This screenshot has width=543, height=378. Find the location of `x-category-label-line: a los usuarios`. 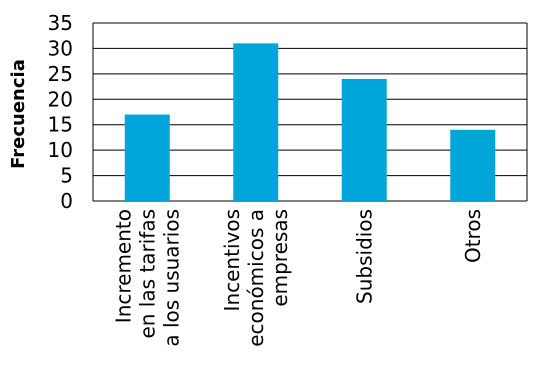

x-category-label-line: a los usuarios is located at coordinates (171, 278).